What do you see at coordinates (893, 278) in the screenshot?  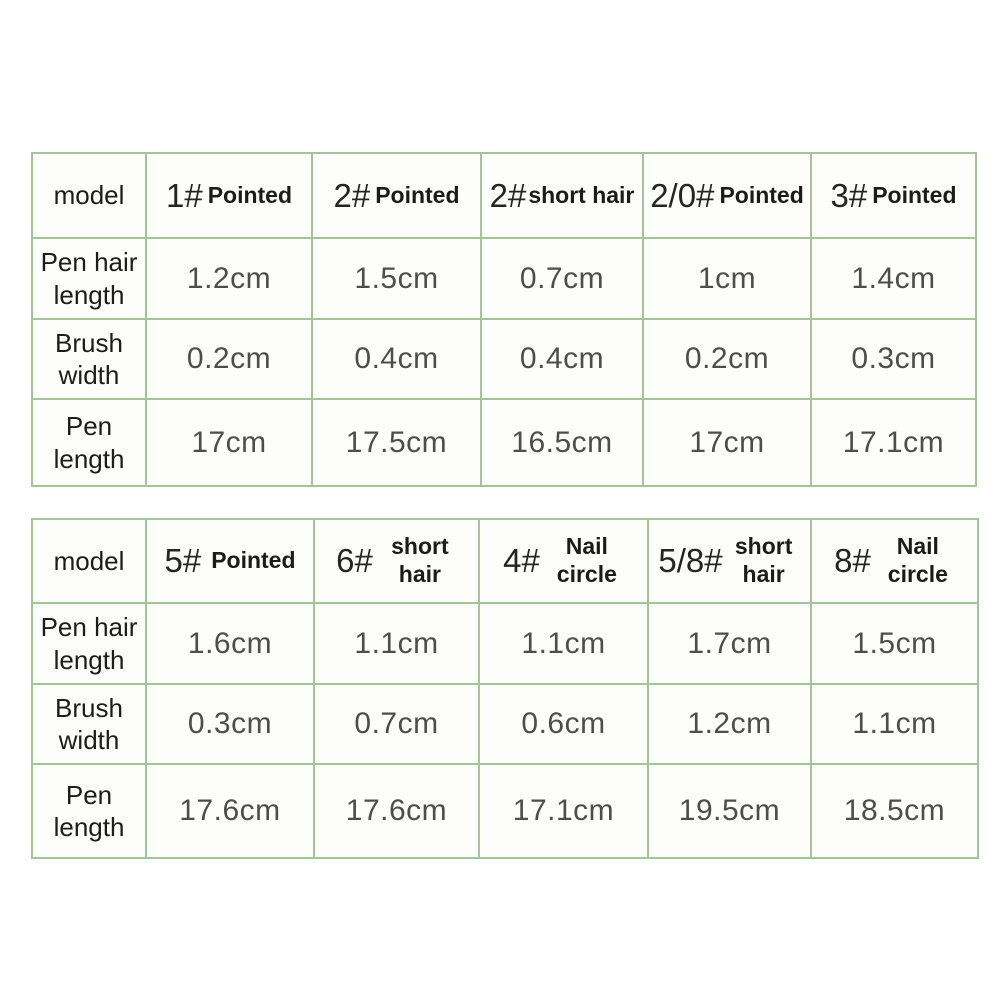 I see `value-cell: 1.4cm` at bounding box center [893, 278].